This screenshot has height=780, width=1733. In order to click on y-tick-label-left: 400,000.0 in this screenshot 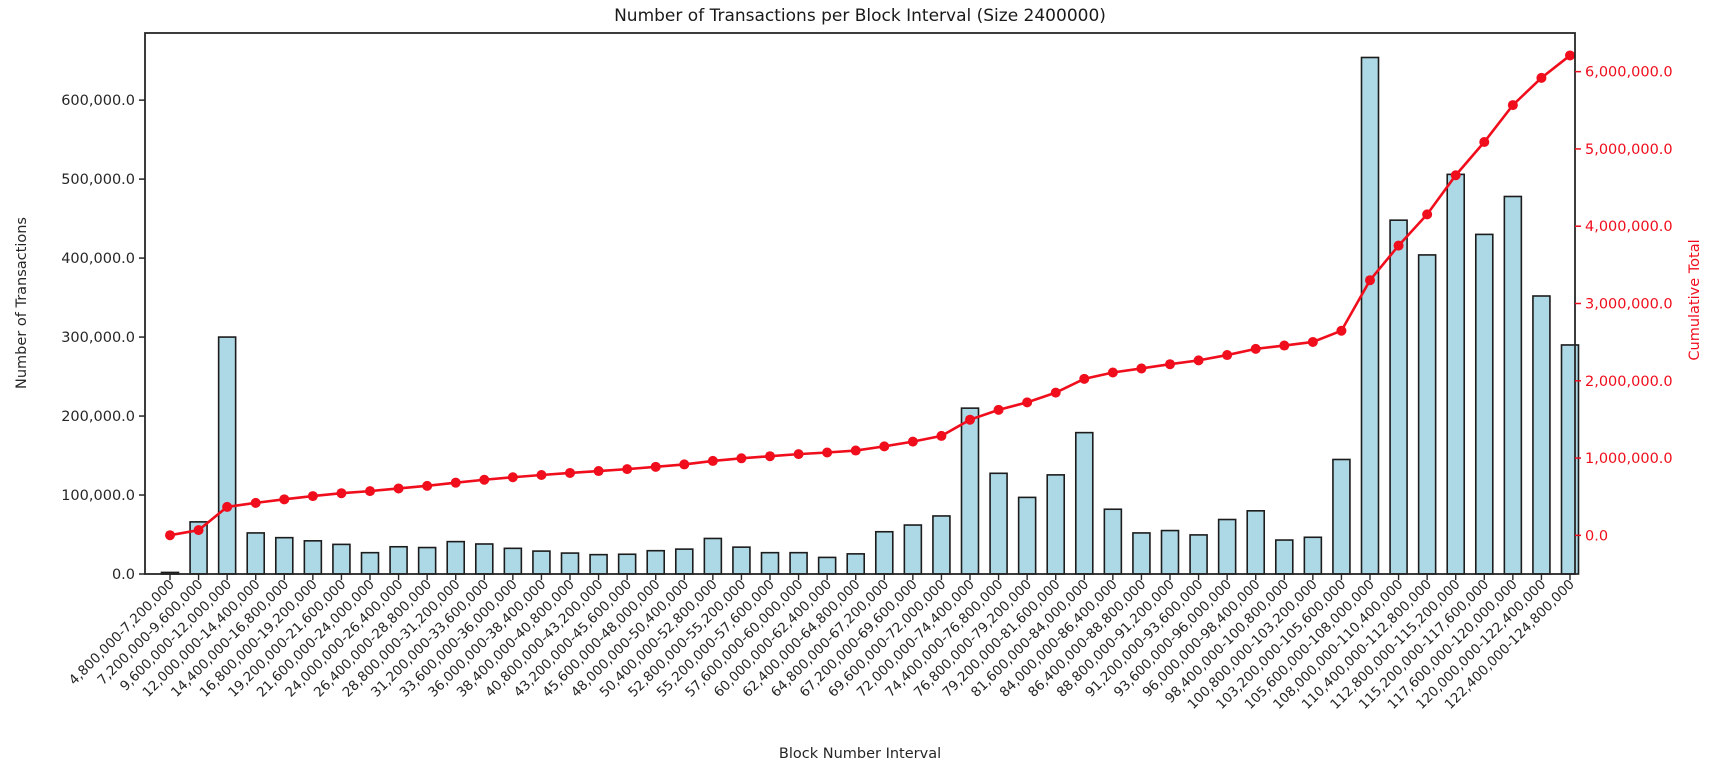, I will do `click(98, 259)`.